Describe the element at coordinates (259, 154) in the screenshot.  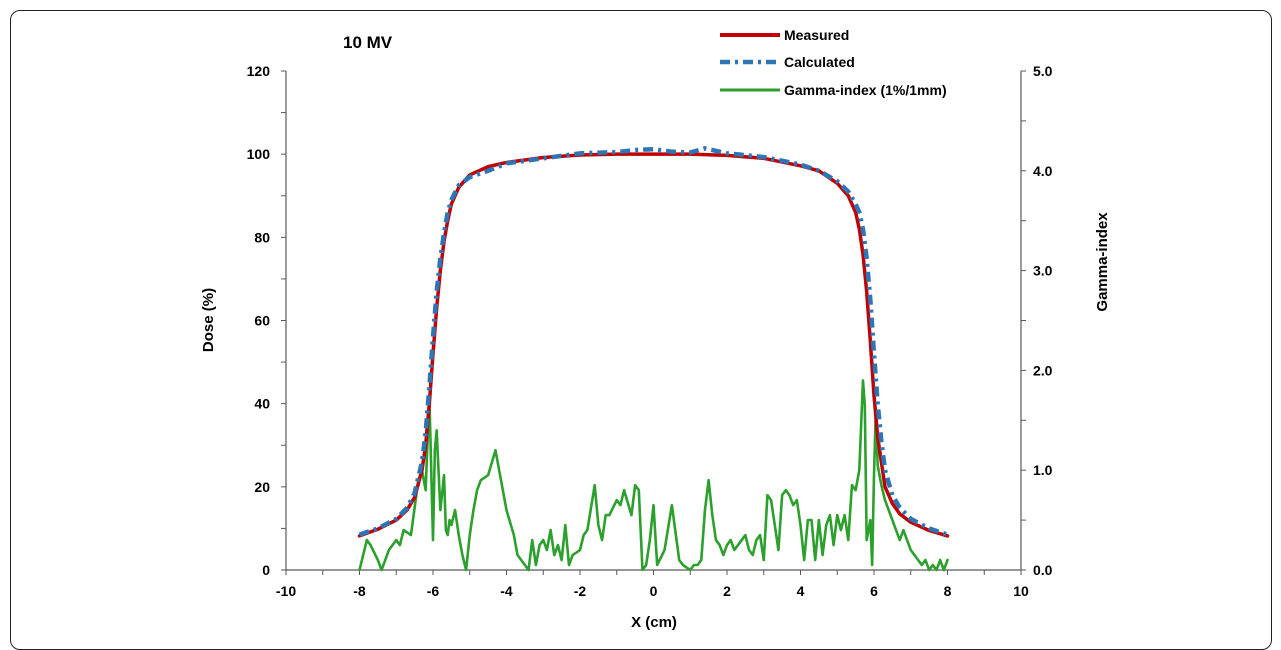
I see `y-tick-label: 100` at that location.